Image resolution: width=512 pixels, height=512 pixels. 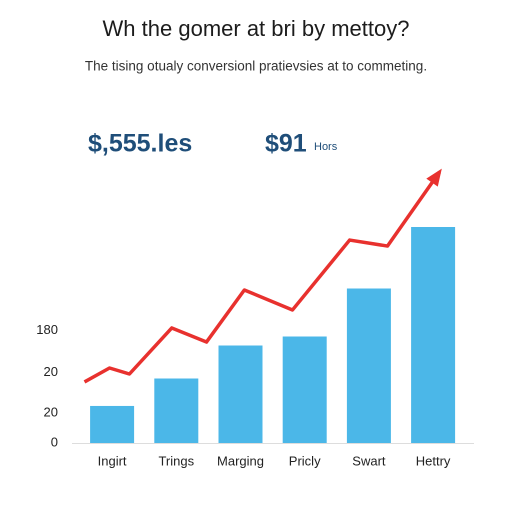 I want to click on chart-title: Wh the gomer at bri by mettoy?, so click(x=256, y=28).